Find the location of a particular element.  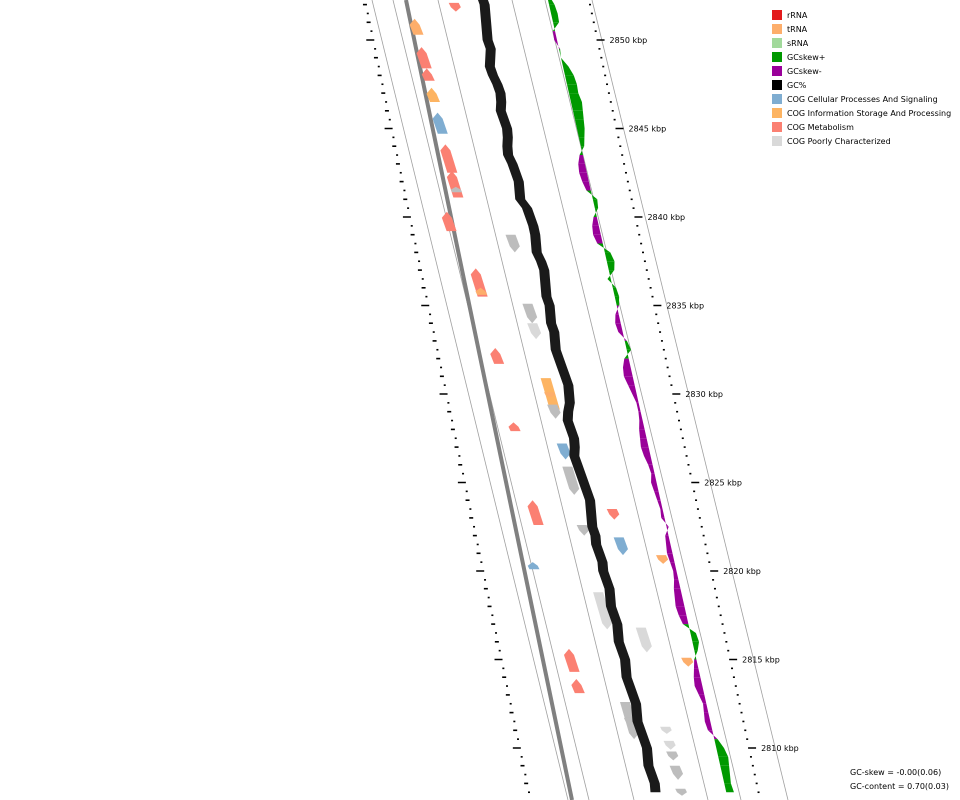

legend-item: COG Poorly Characterized is located at coordinates (861, 141).